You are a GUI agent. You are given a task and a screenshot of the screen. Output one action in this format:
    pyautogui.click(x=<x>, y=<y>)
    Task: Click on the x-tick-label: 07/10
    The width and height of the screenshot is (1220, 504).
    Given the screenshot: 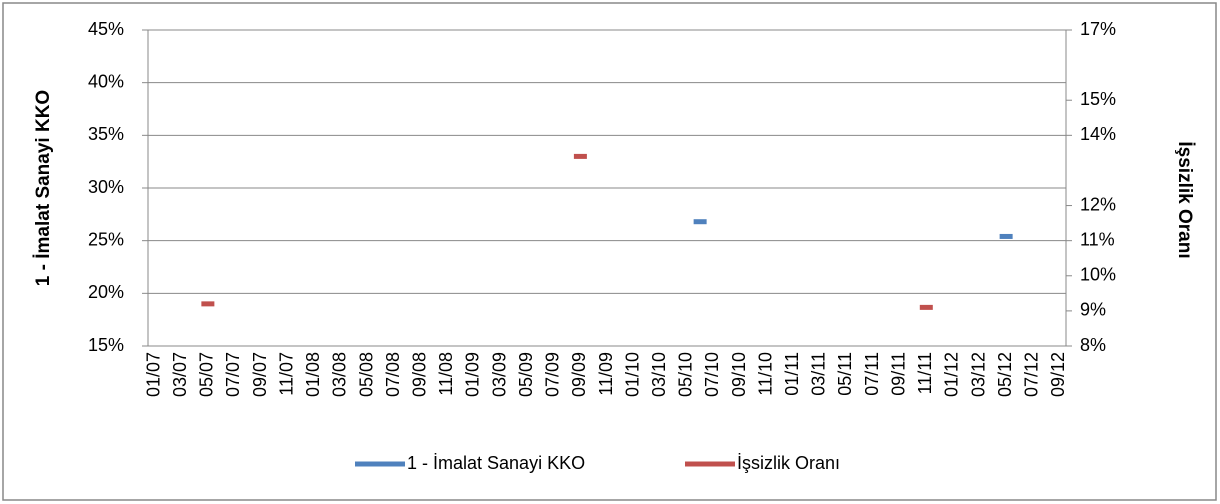 What is the action you would take?
    pyautogui.click(x=712, y=374)
    